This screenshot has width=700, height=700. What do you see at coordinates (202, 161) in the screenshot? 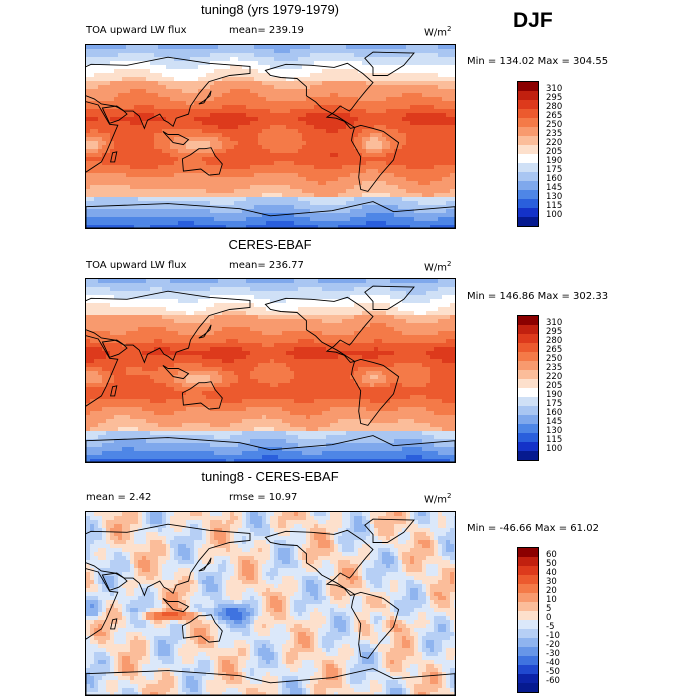
I see `coastline-australia` at bounding box center [202, 161].